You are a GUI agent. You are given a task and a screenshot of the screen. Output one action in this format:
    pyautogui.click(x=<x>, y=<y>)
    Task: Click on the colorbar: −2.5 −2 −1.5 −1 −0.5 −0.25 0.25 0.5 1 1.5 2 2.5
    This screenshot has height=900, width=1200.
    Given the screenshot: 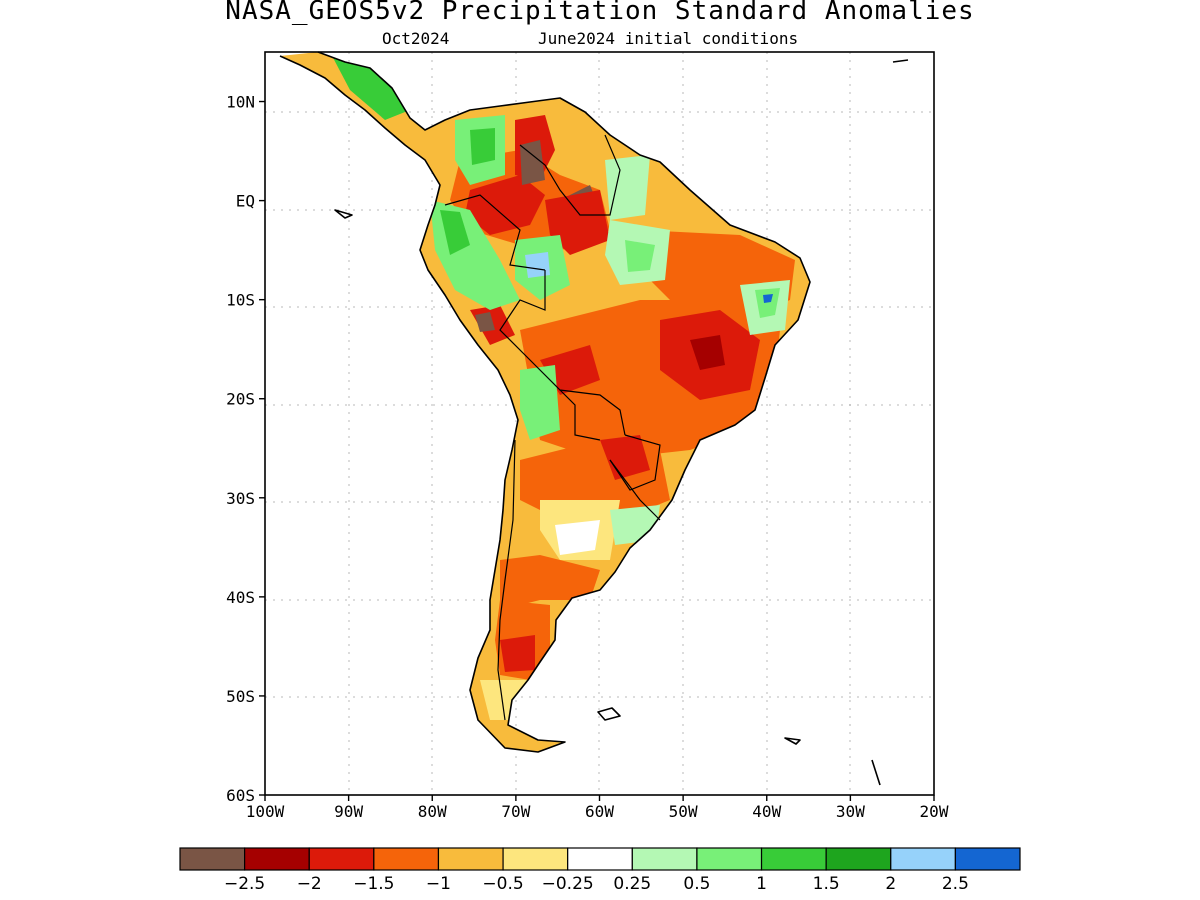 What is the action you would take?
    pyautogui.click(x=600, y=870)
    